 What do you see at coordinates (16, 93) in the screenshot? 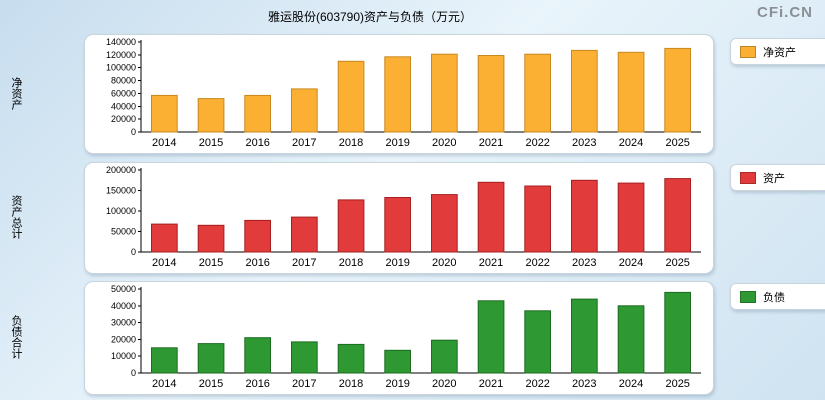
I see `y-axis-title-net-assets: 净资产` at bounding box center [16, 93].